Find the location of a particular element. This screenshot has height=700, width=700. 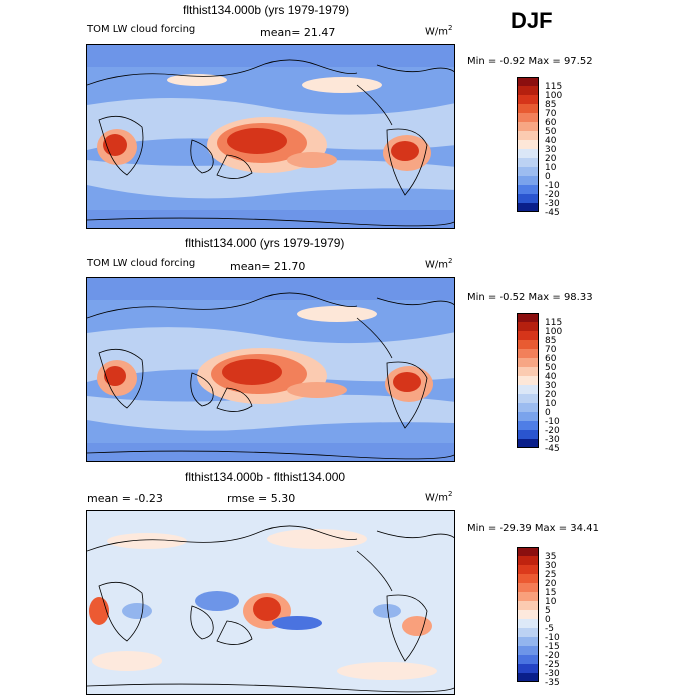

panel2-colorbar is located at coordinates (528, 380).